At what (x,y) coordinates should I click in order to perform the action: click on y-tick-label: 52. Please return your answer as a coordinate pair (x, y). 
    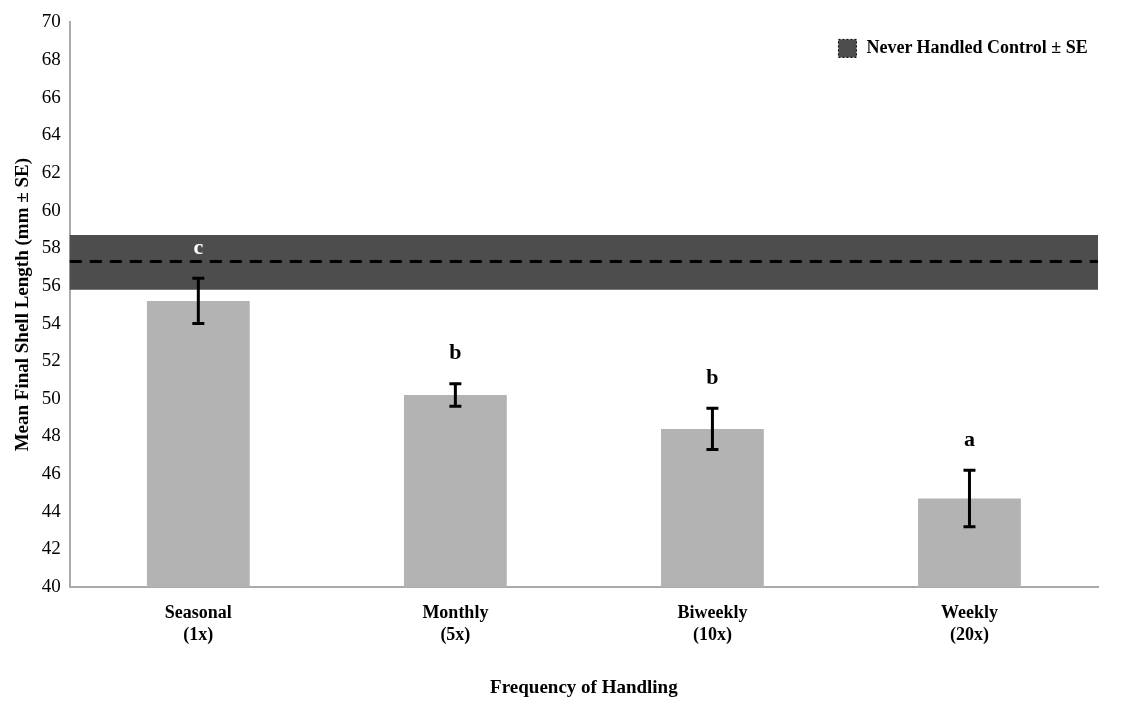
    Looking at the image, I should click on (51, 360).